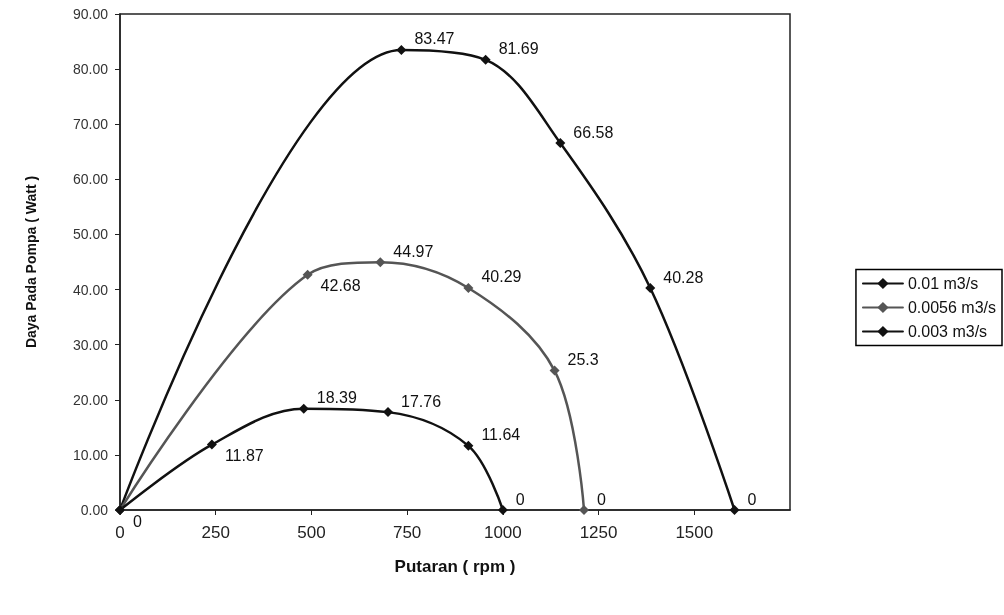 The height and width of the screenshot is (615, 1004). Describe the element at coordinates (336, 398) in the screenshot. I see `data-label: 18.39` at that location.